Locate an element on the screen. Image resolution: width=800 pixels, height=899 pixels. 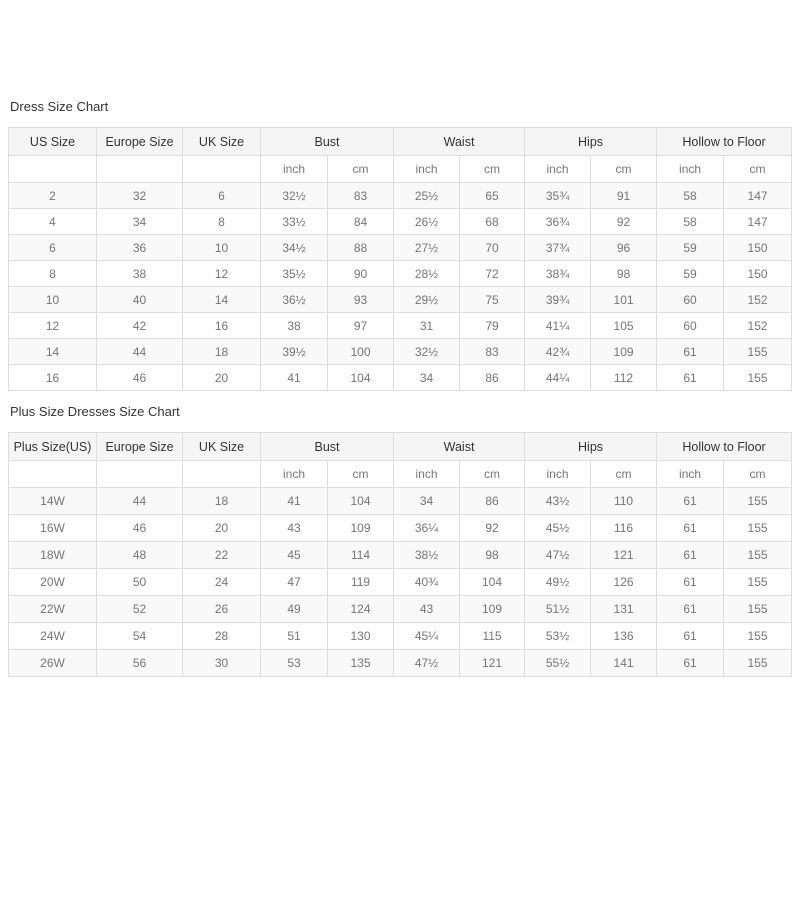
size-cell: 104 is located at coordinates (492, 582).